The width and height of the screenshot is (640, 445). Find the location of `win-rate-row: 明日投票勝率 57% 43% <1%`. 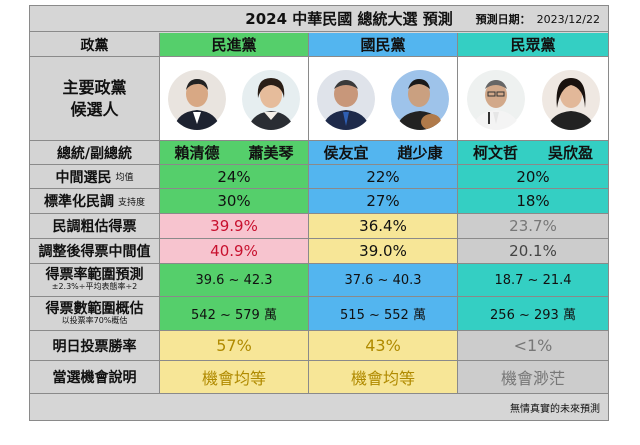

win-rate-row: 明日投票勝率 57% 43% <1% is located at coordinates (319, 346).